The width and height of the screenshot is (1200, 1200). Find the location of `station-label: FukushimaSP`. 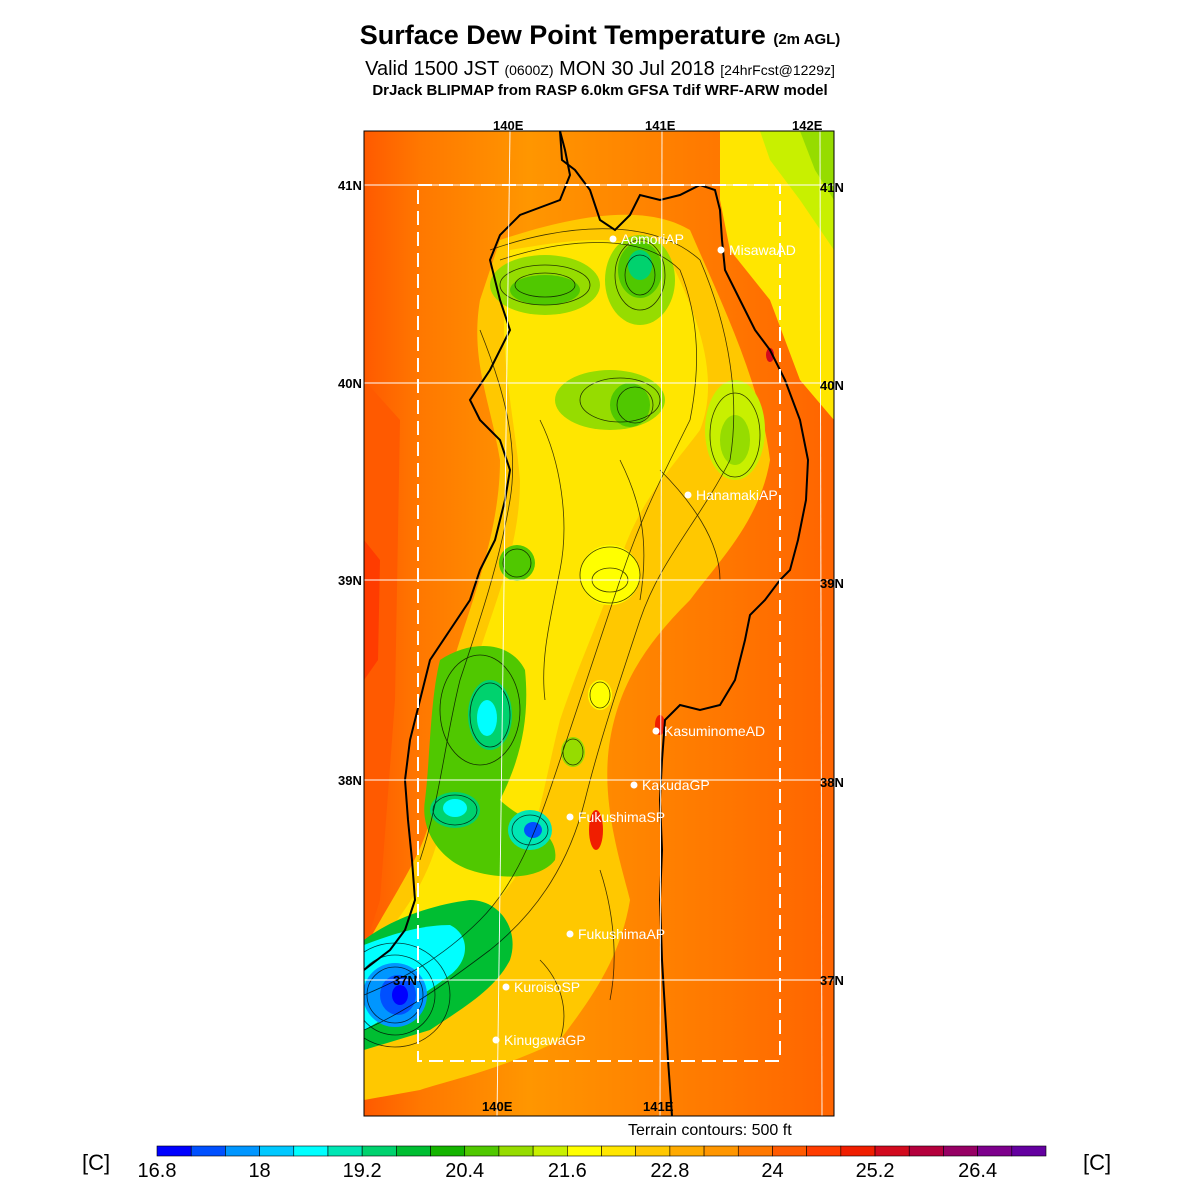

station-label: FukushimaSP is located at coordinates (621, 817).